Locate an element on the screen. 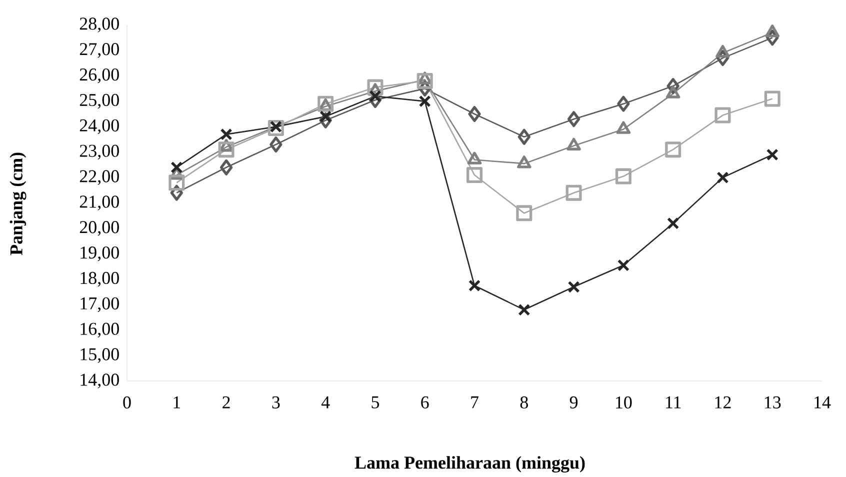 This screenshot has height=477, width=846. x-axis-title: Lama Pemeliharaan (minggu) is located at coordinates (469, 464).